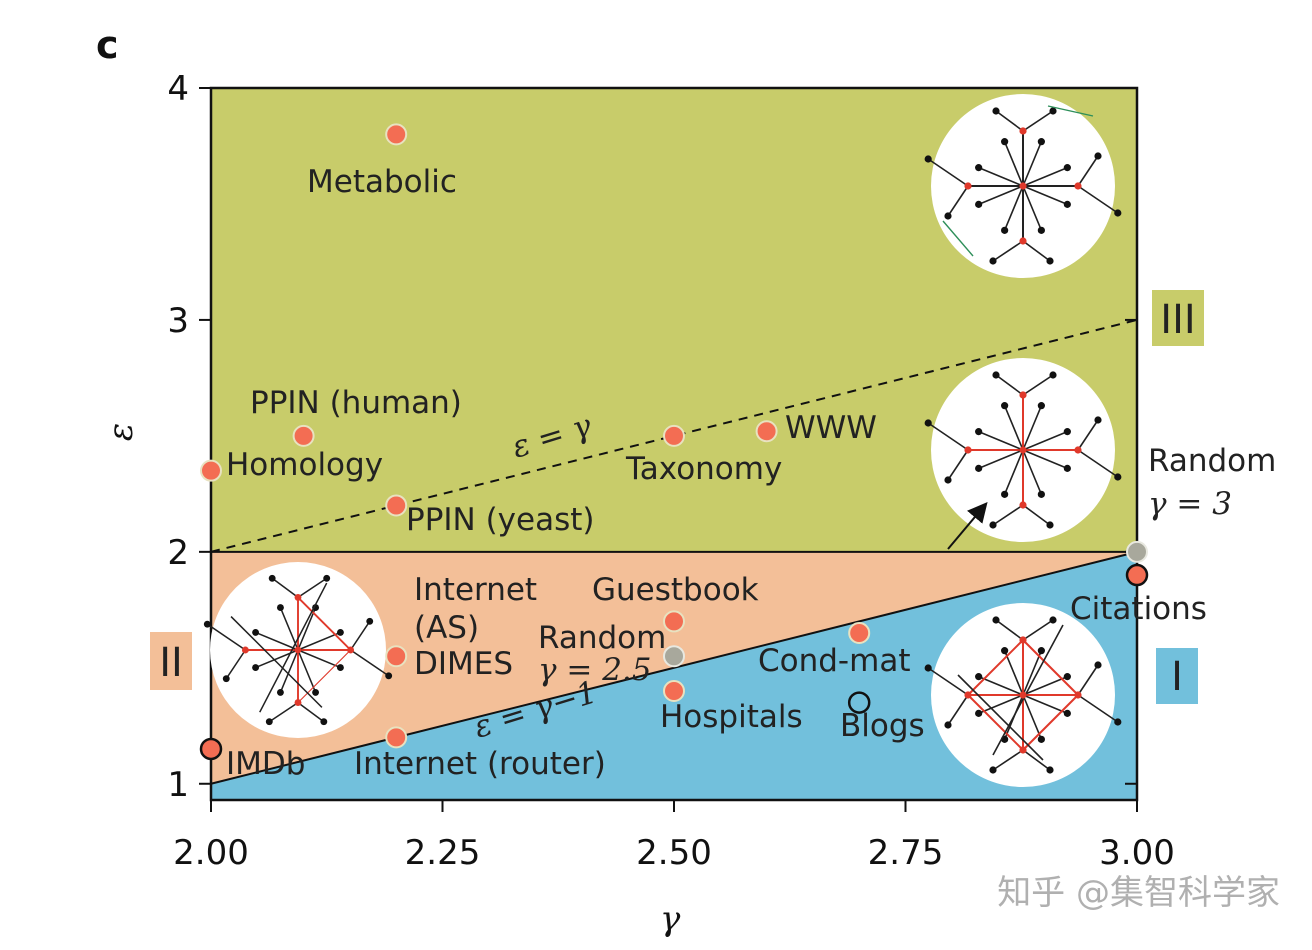  I want to click on label-blogs: Blogs, so click(882, 726).